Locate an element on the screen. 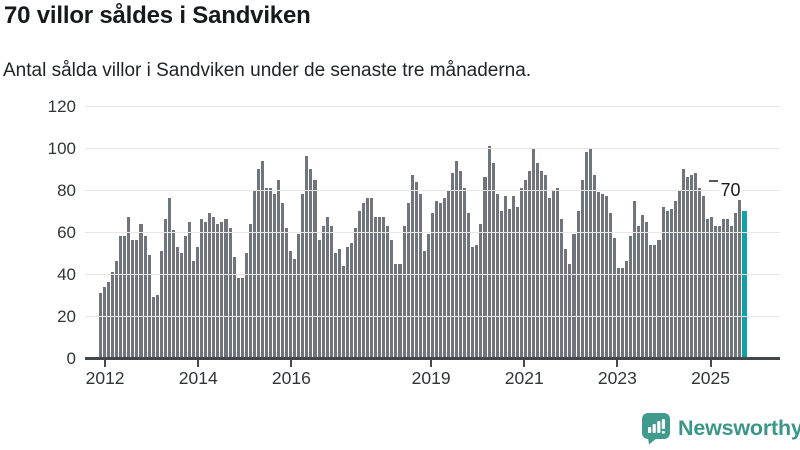 The width and height of the screenshot is (800, 450). x-axis-tick-2014 is located at coordinates (198, 362).